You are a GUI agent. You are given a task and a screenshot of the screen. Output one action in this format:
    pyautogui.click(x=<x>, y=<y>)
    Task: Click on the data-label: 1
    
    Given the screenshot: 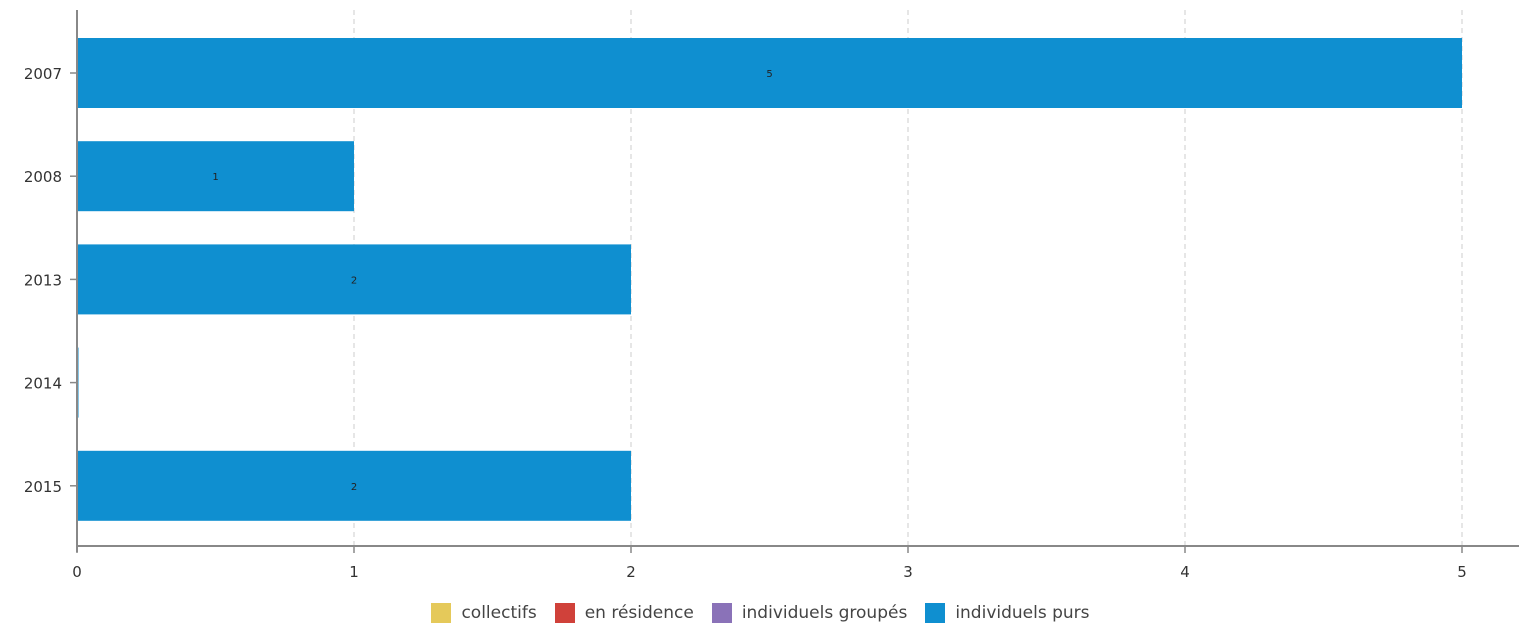 What is the action you would take?
    pyautogui.click(x=215, y=177)
    